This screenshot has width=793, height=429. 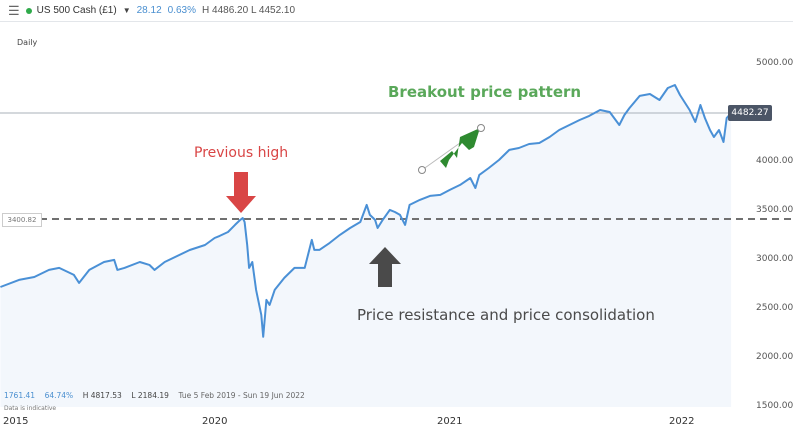 What do you see at coordinates (774, 210) in the screenshot?
I see `y-tick-label: 3500.00` at bounding box center [774, 210].